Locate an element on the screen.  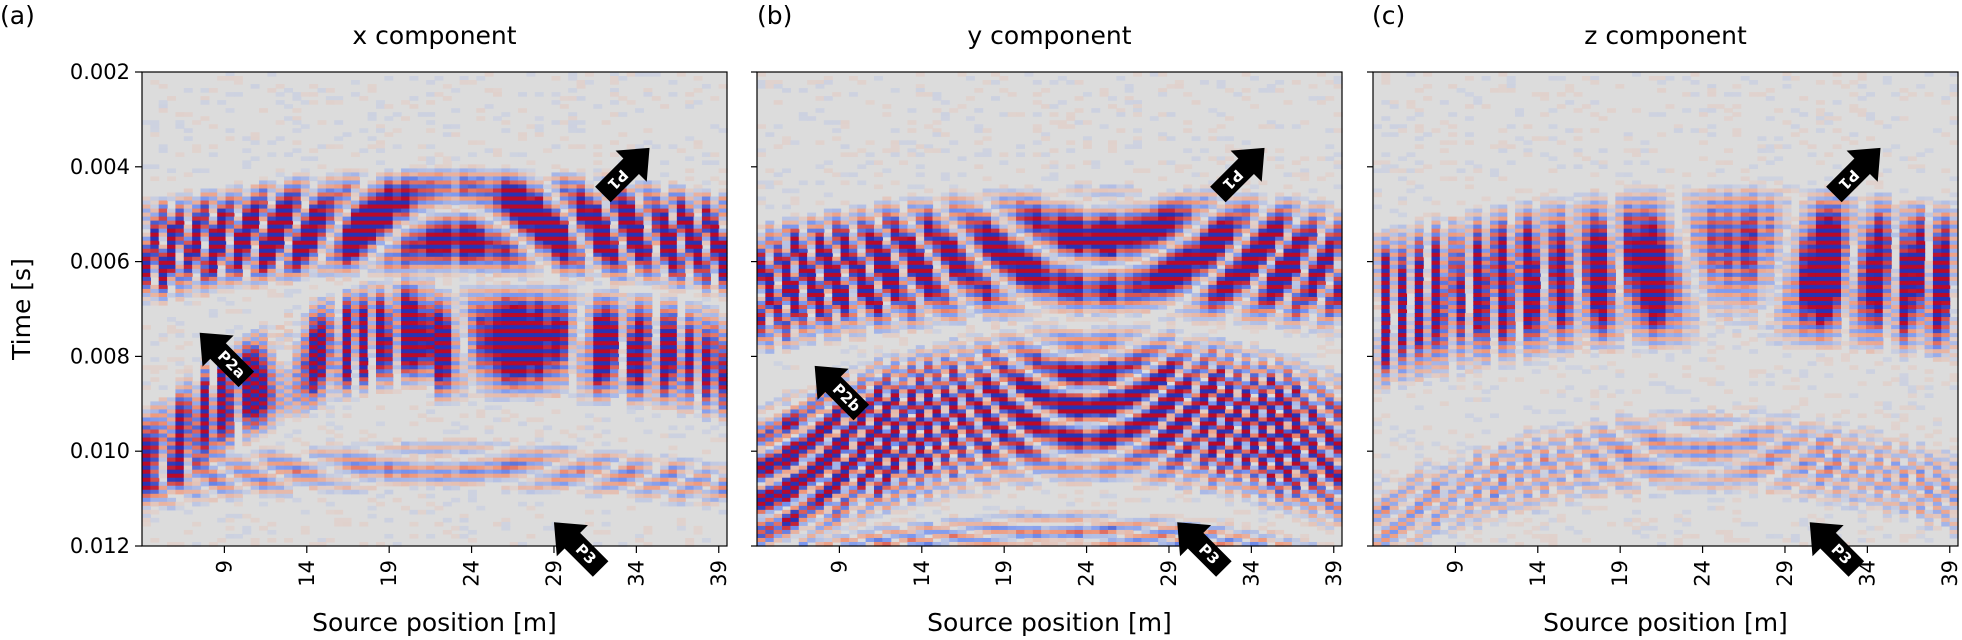
y-tick-label: 0.006 is located at coordinates (100, 262).